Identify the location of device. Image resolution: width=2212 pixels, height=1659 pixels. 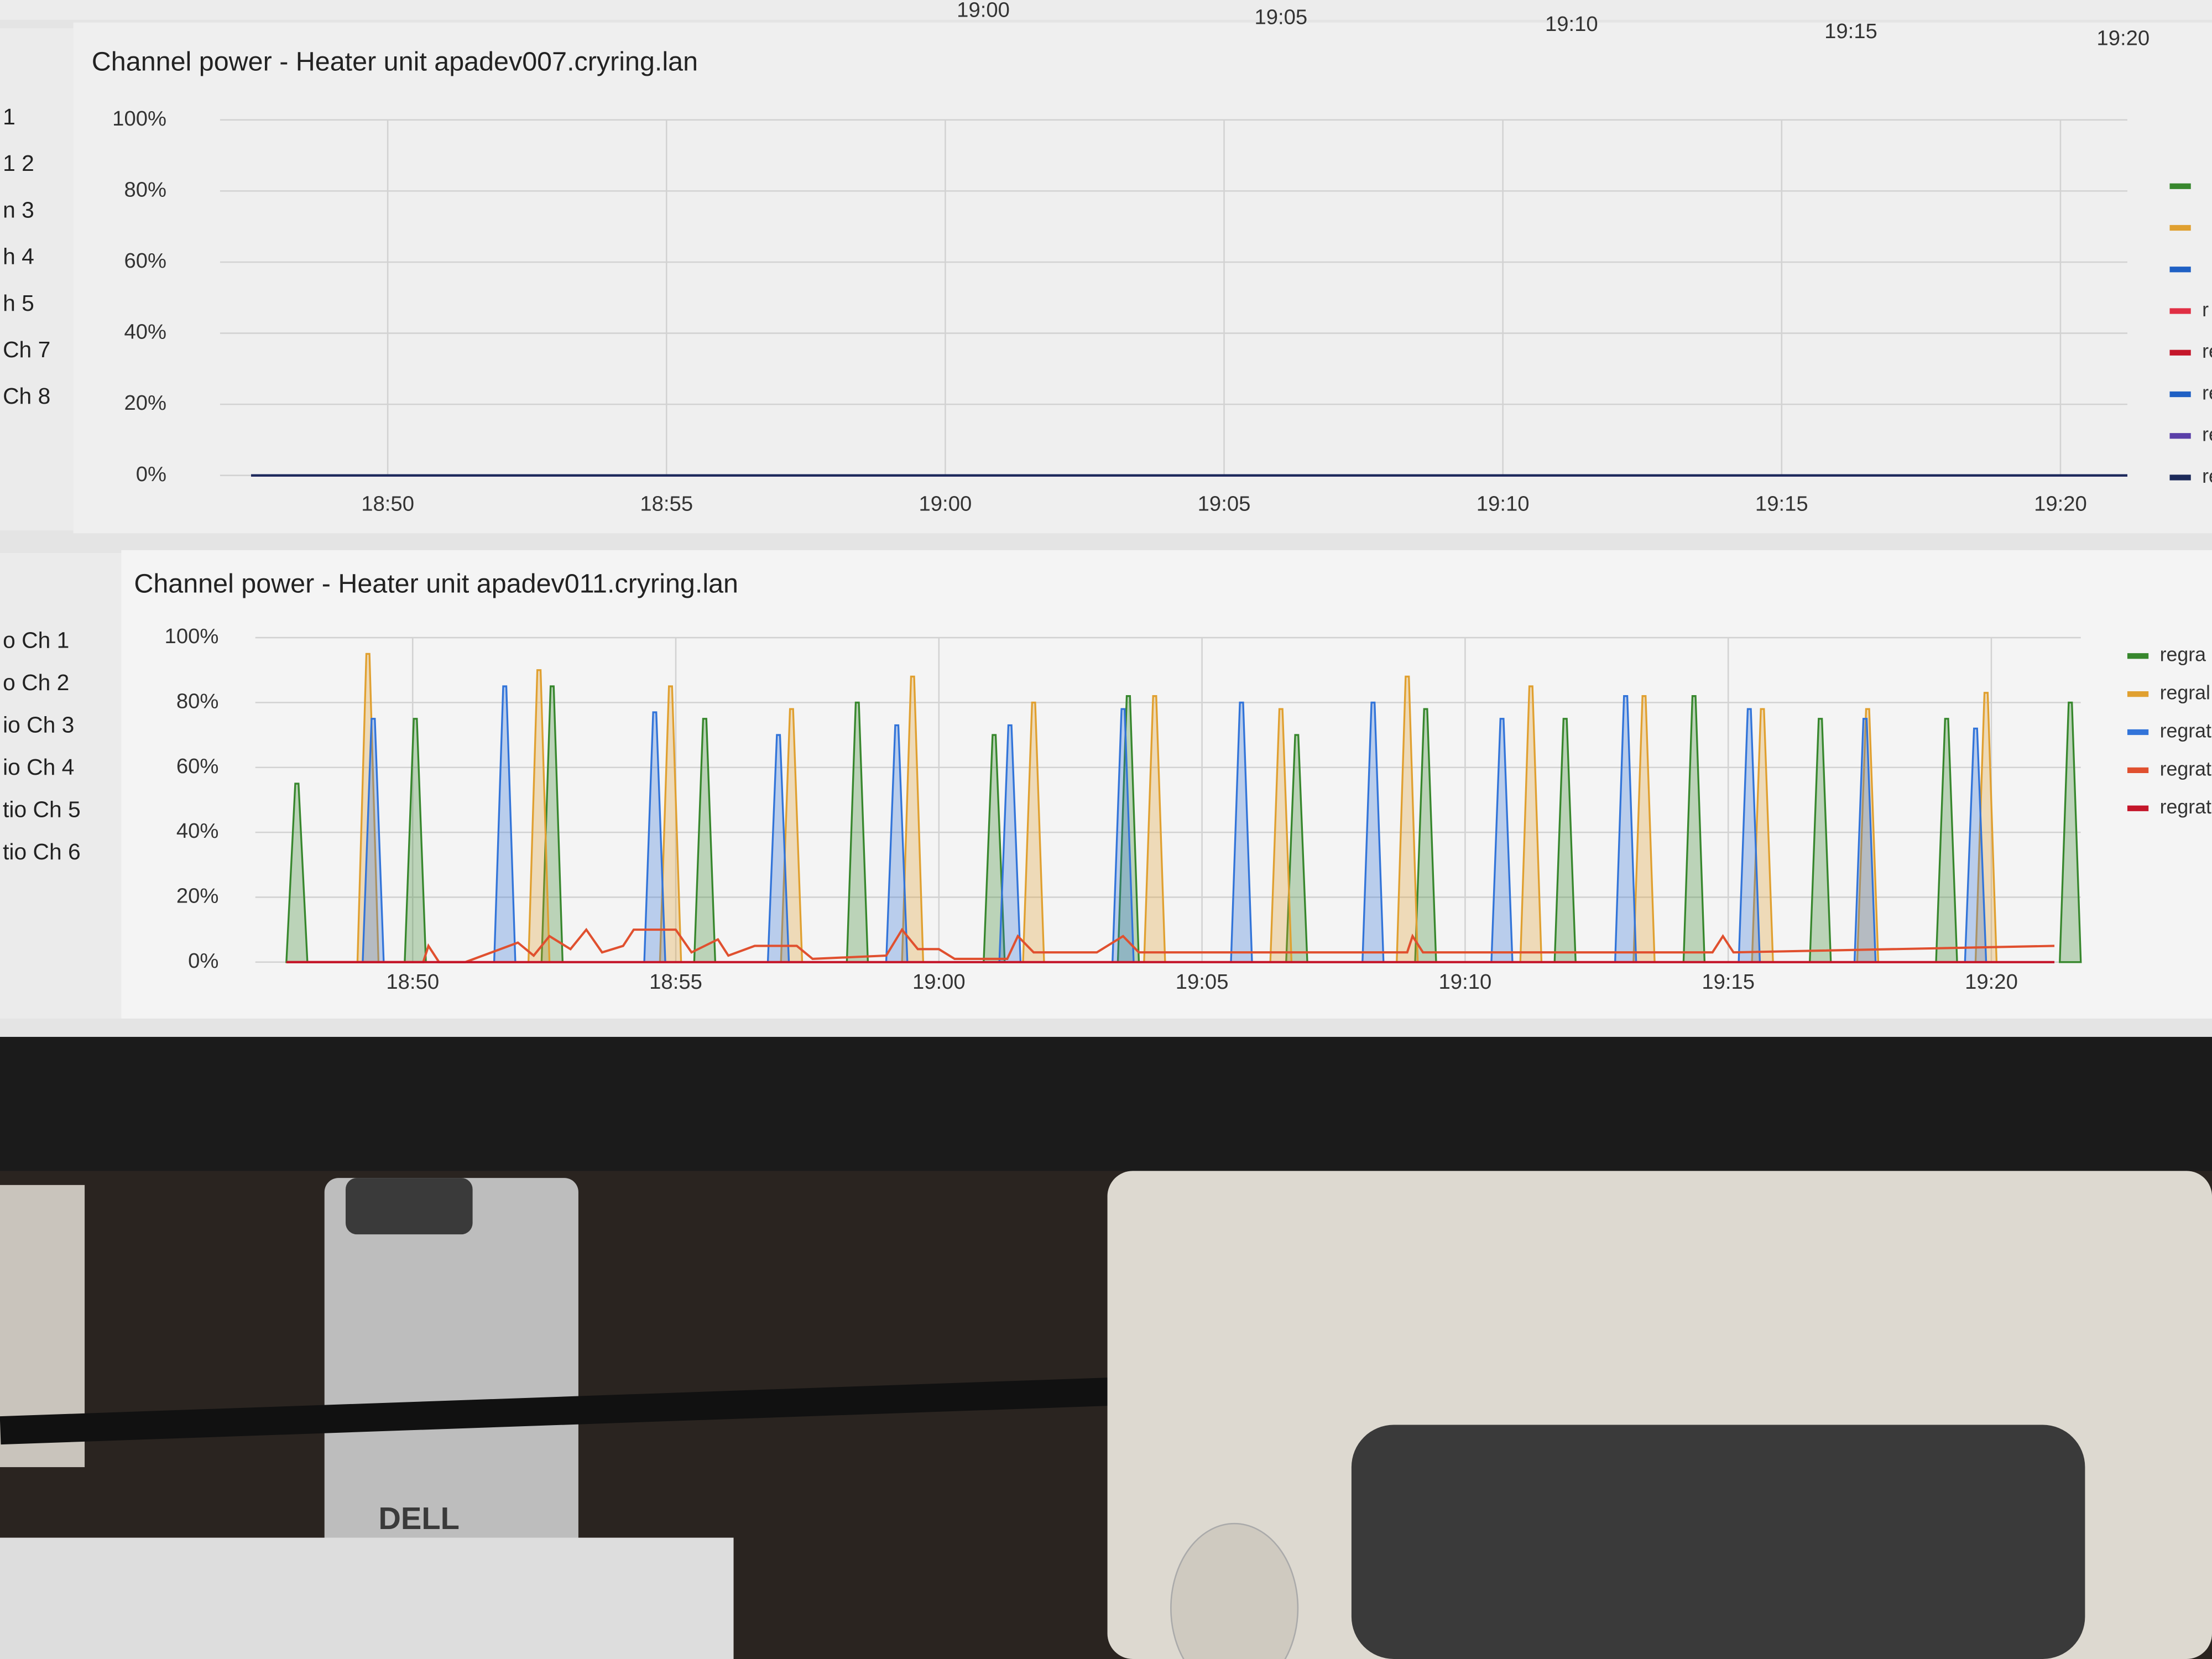
(451, 1376).